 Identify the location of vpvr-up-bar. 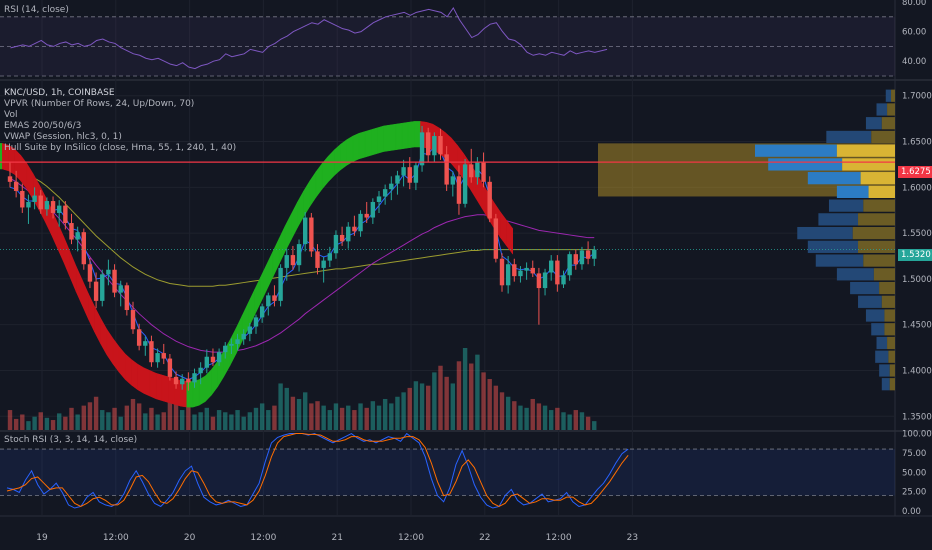
(882, 356).